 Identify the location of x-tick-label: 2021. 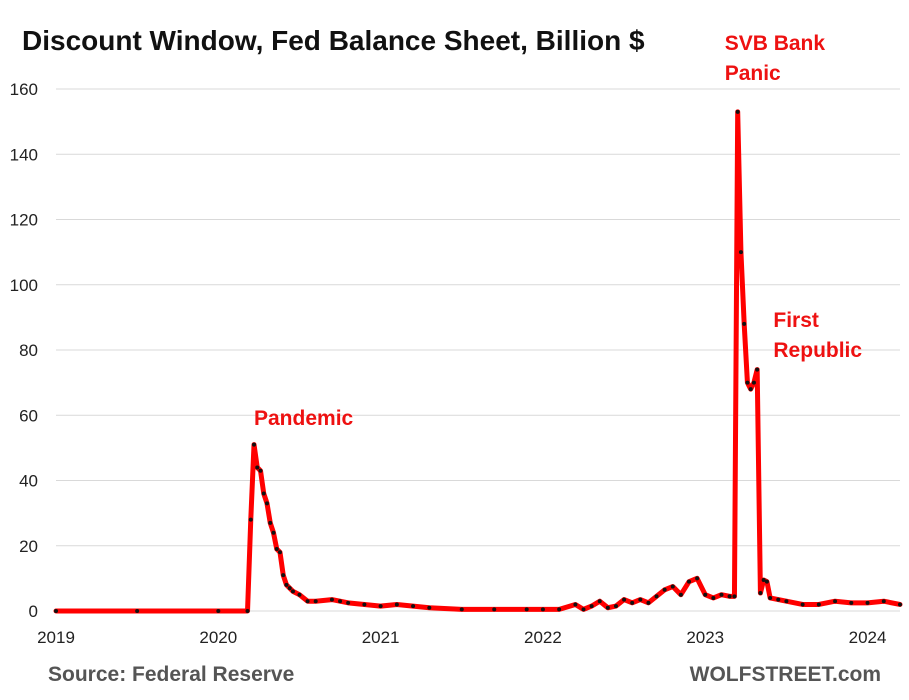
(381, 637).